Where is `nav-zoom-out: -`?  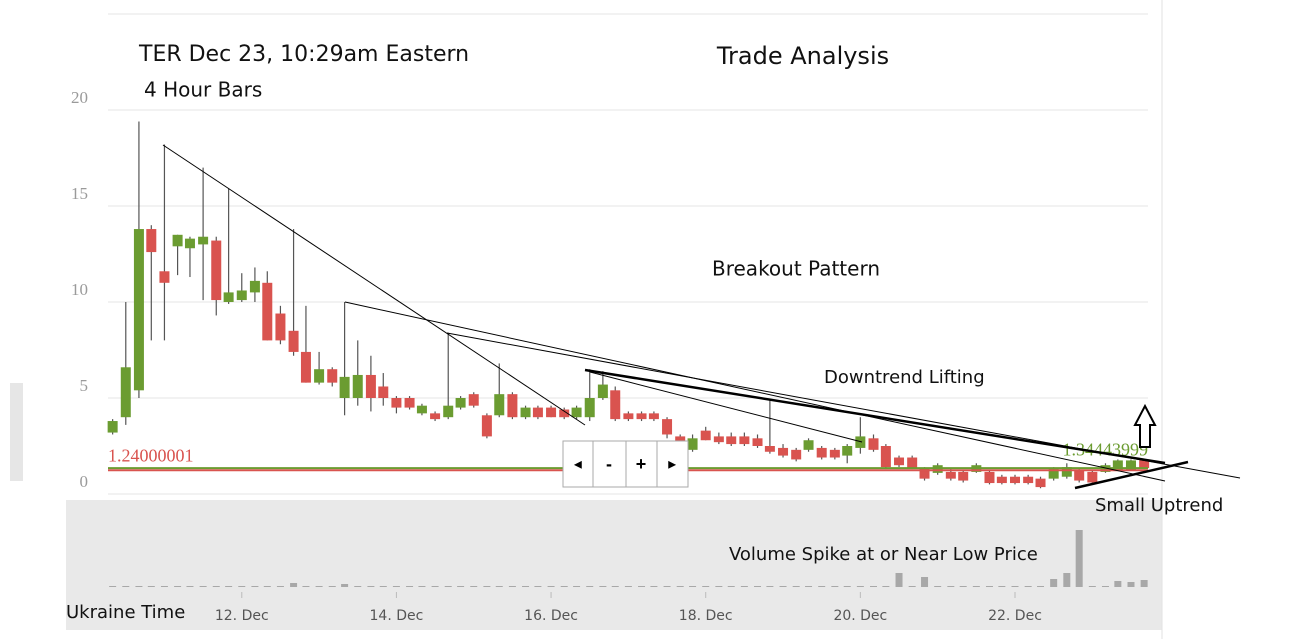
nav-zoom-out: - is located at coordinates (609, 464).